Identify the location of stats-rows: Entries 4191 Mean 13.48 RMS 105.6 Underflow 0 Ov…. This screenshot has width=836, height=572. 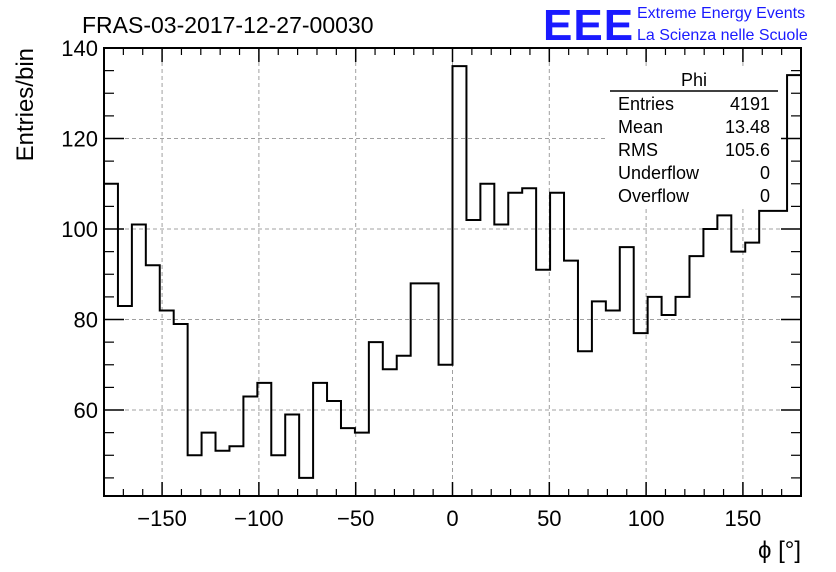
(694, 150).